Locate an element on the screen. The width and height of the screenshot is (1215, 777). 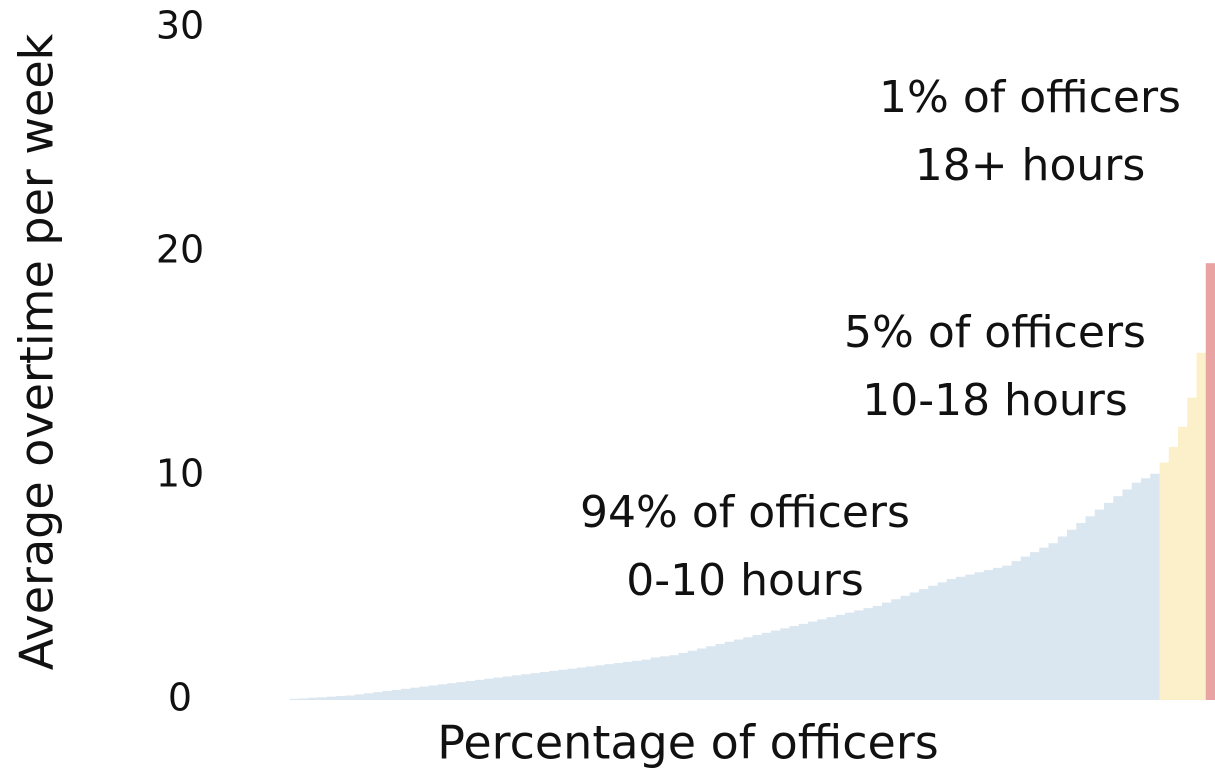
y-tick-label: 10 is located at coordinates (180, 474).